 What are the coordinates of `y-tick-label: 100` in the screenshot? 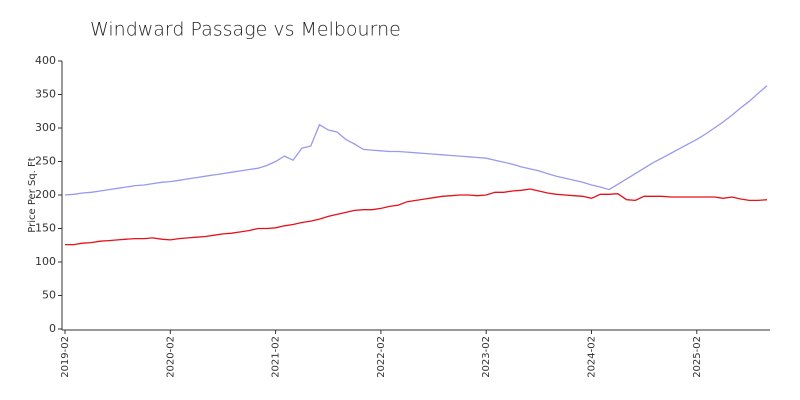 It's located at (45, 261).